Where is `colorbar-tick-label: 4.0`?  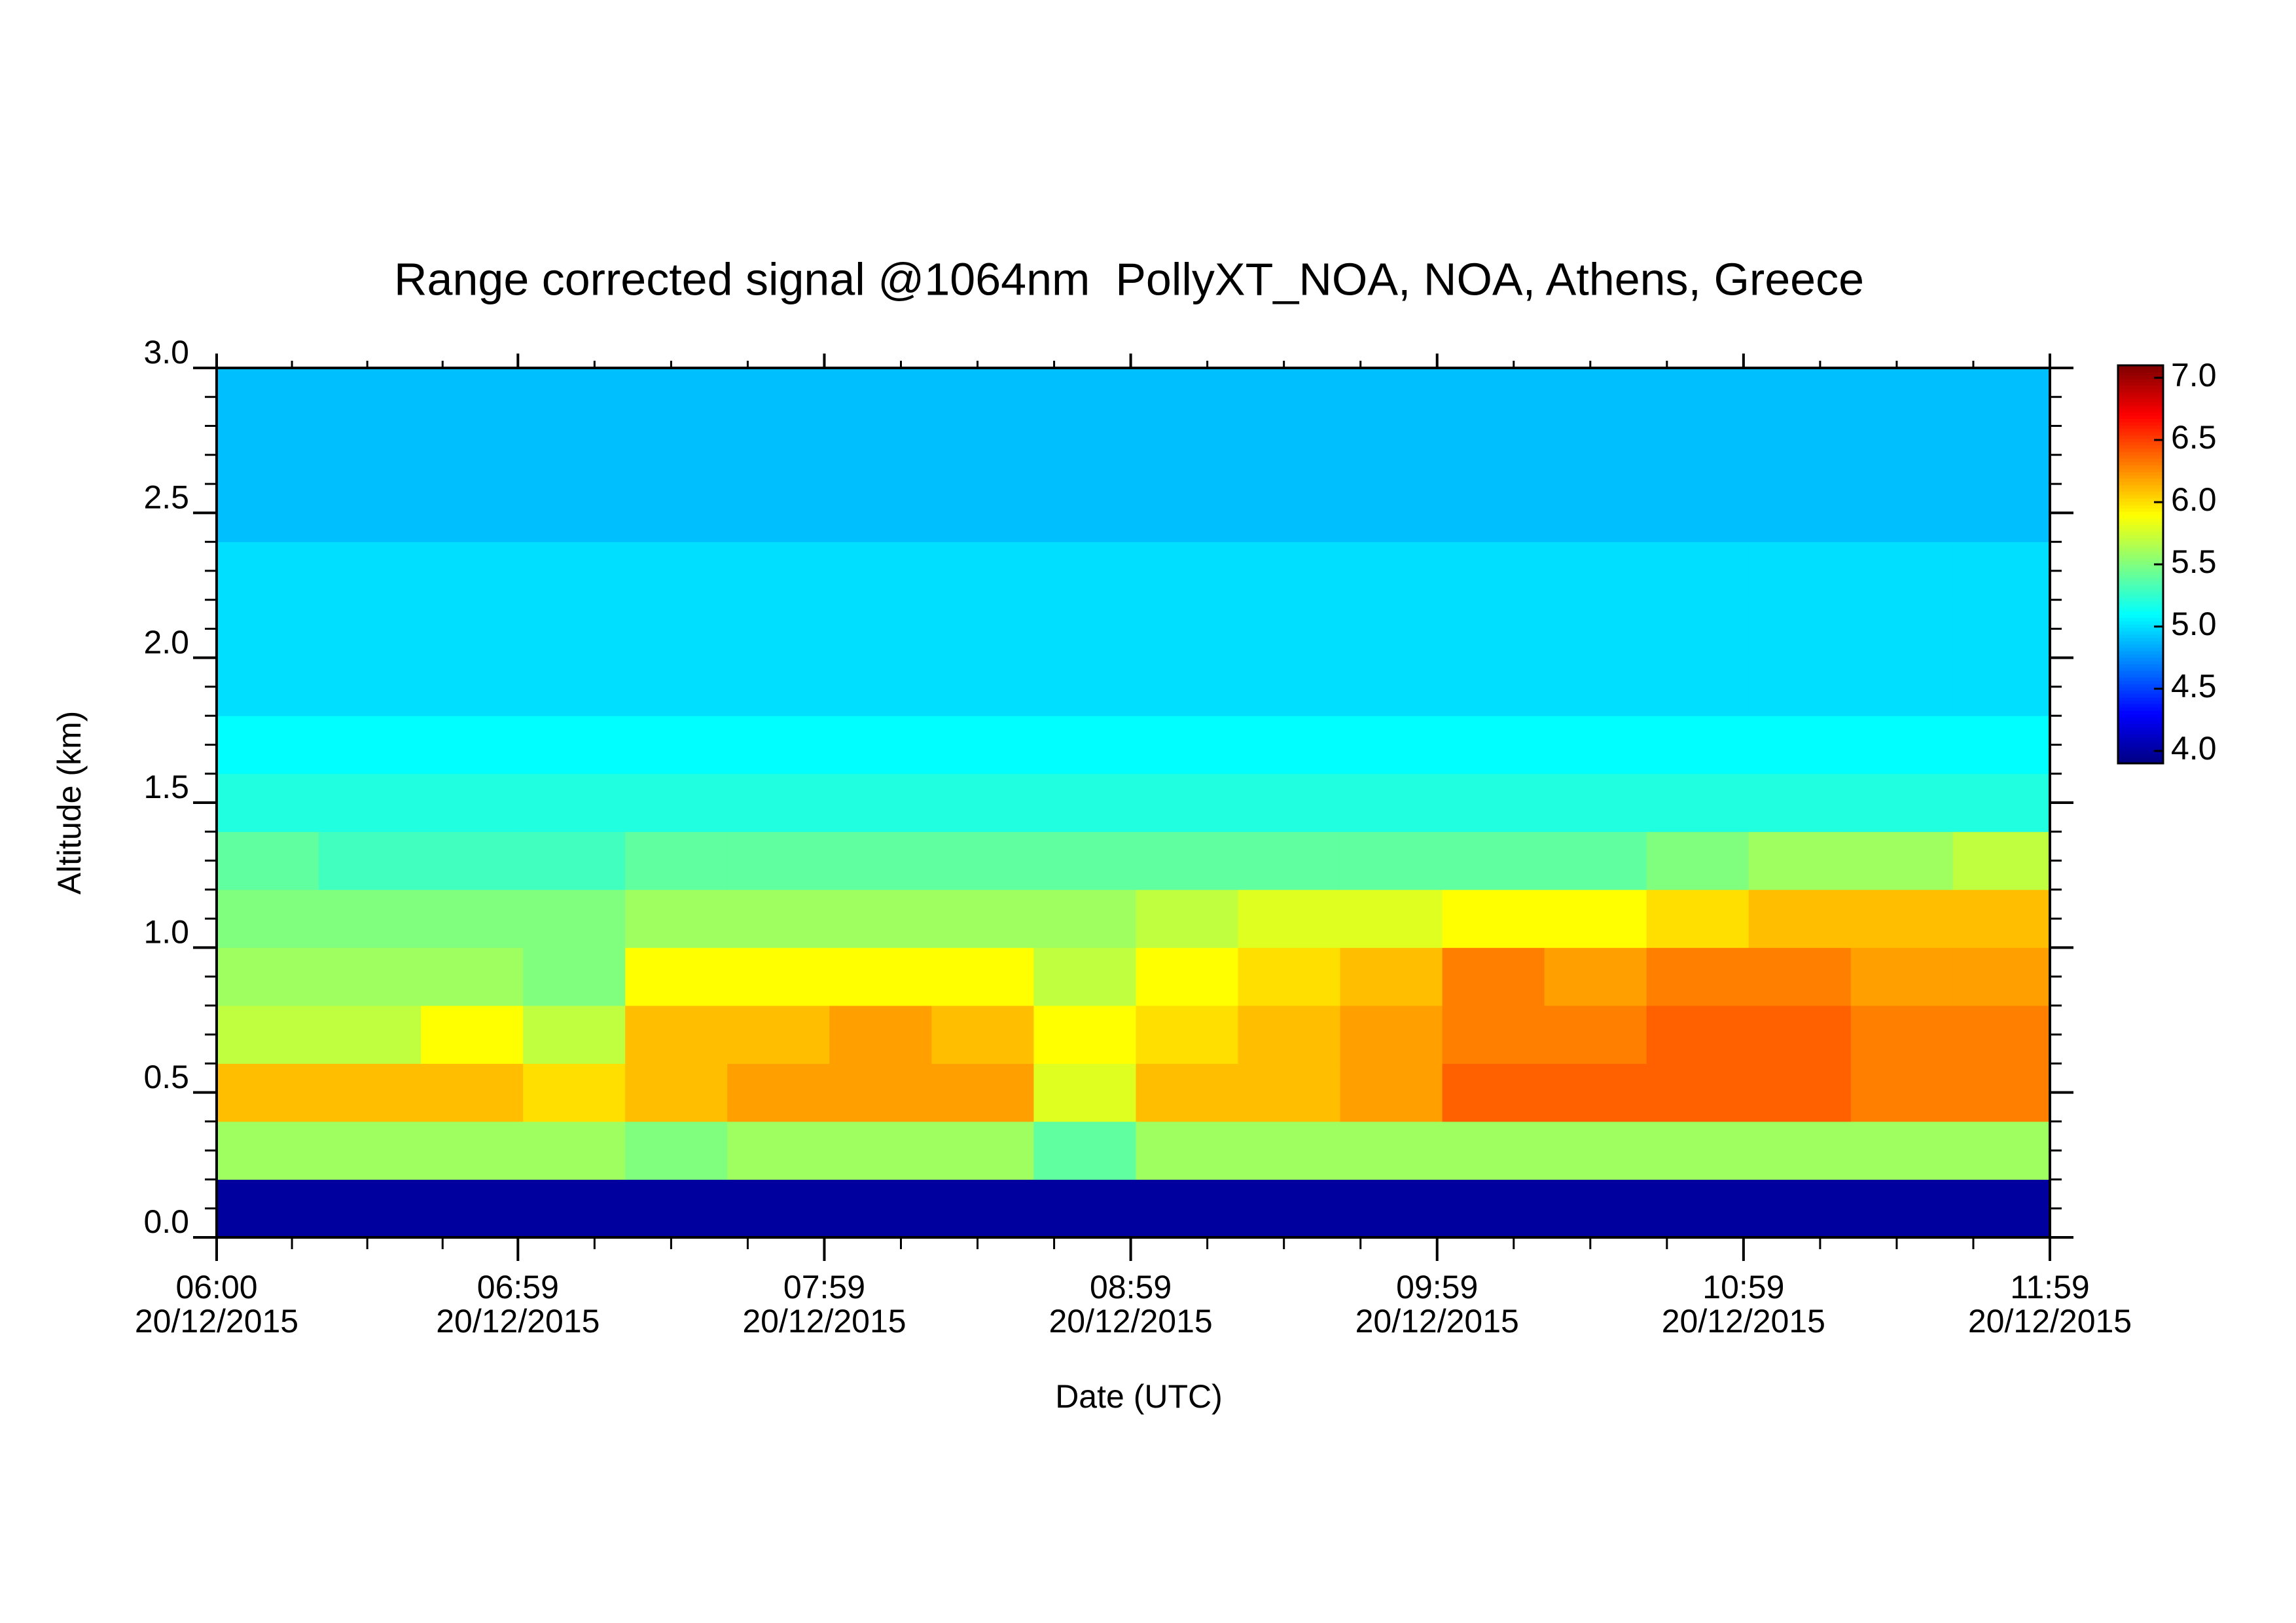 colorbar-tick-label: 4.0 is located at coordinates (2194, 748).